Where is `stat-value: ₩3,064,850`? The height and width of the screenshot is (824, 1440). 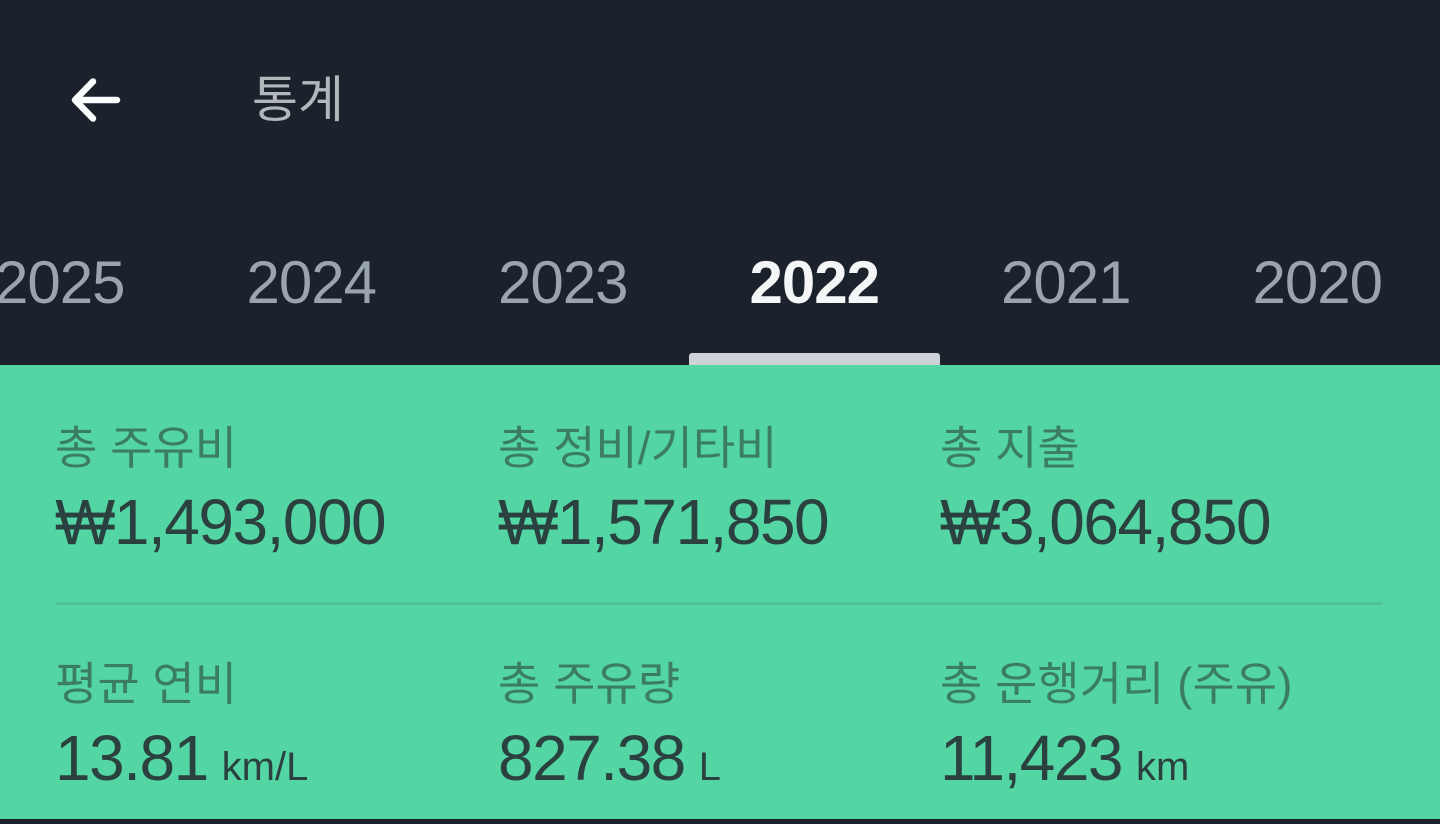 stat-value: ₩3,064,850 is located at coordinates (1106, 522).